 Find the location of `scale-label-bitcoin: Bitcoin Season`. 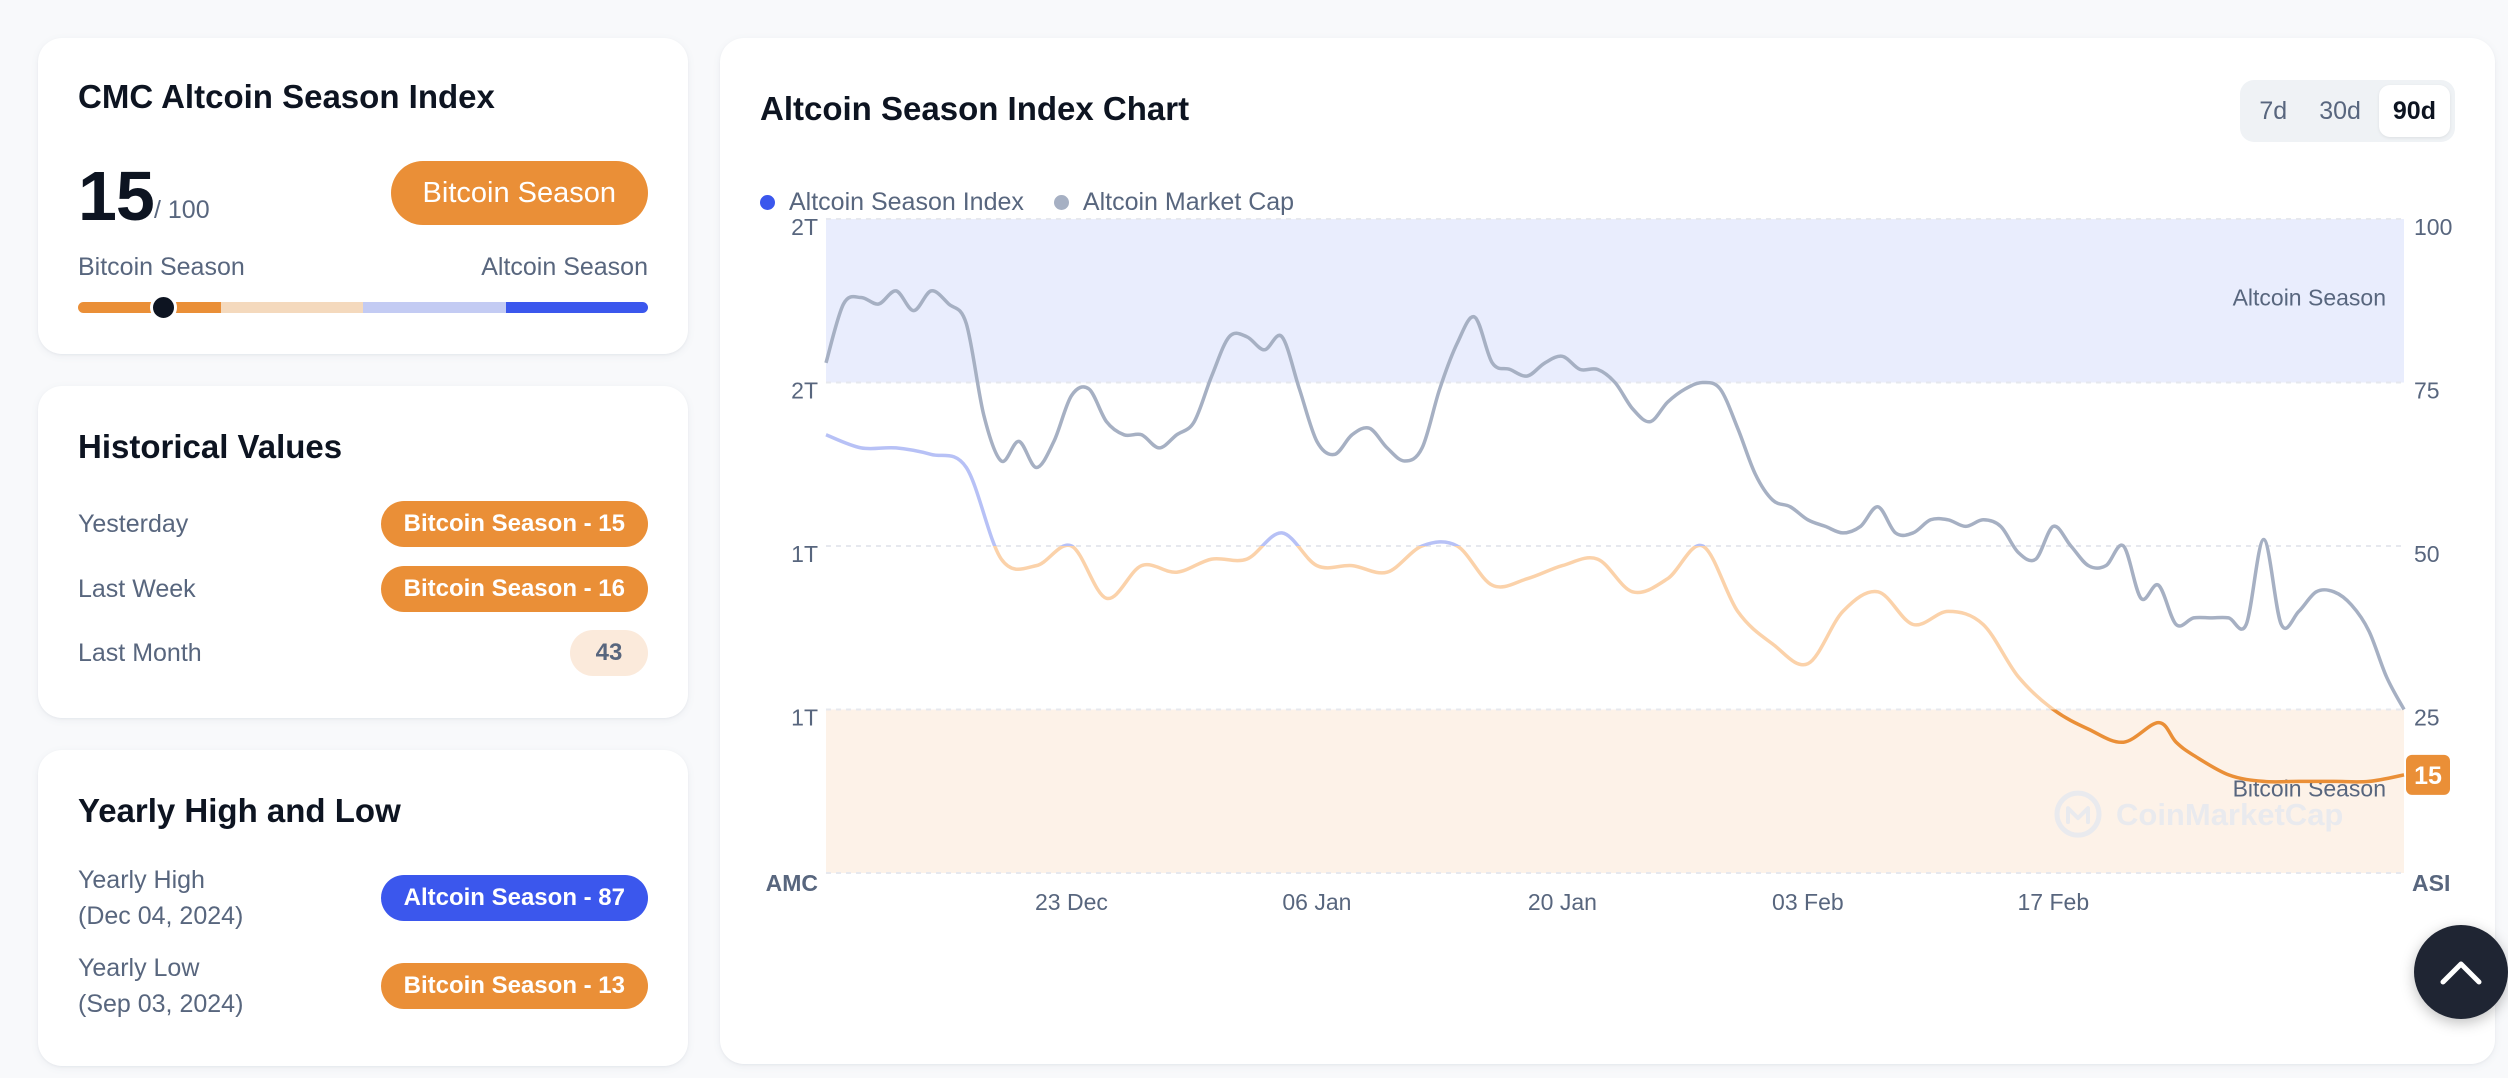

scale-label-bitcoin: Bitcoin Season is located at coordinates (161, 267).